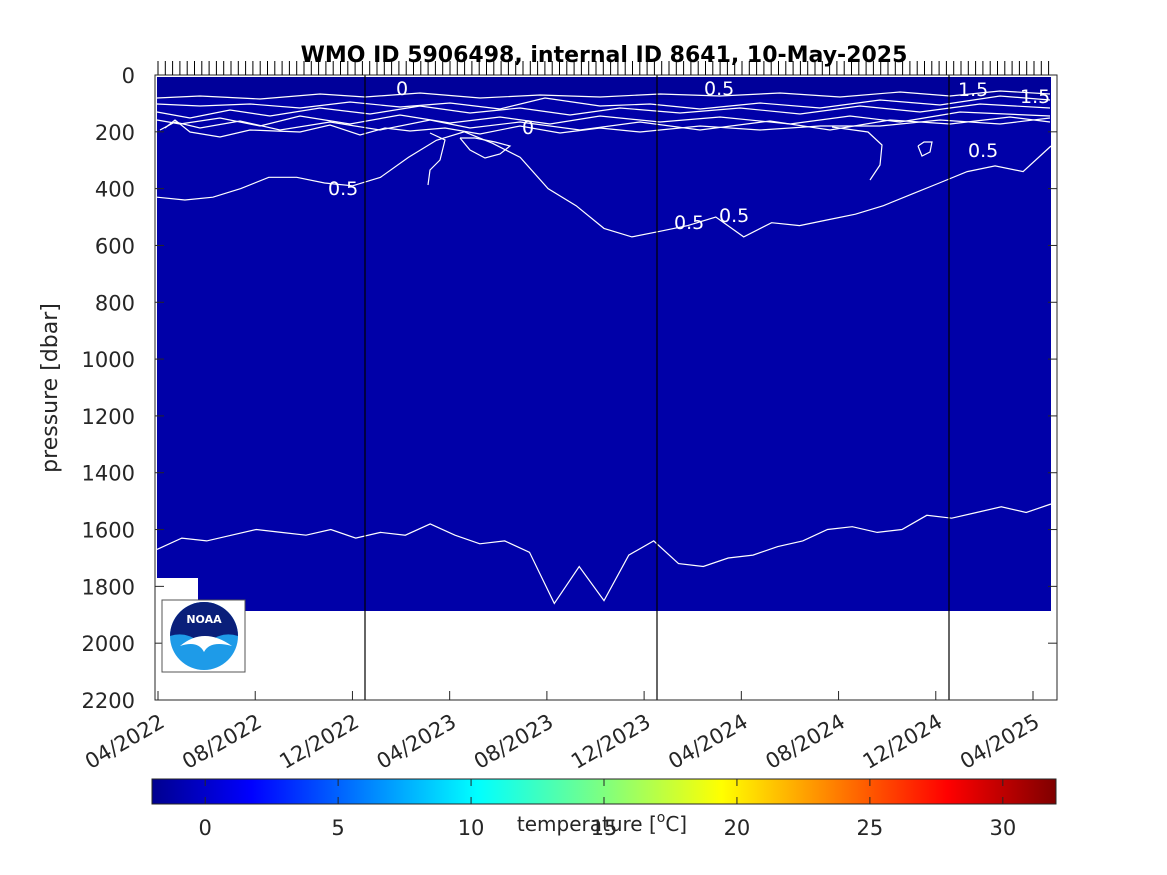  I want to click on x-tick-label: 12/2022, so click(319, 741).